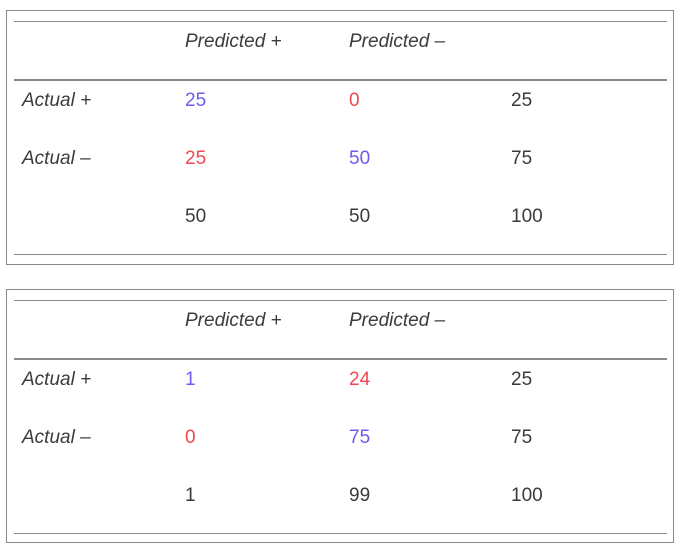  What do you see at coordinates (196, 158) in the screenshot?
I see `cell-false-positive: 25` at bounding box center [196, 158].